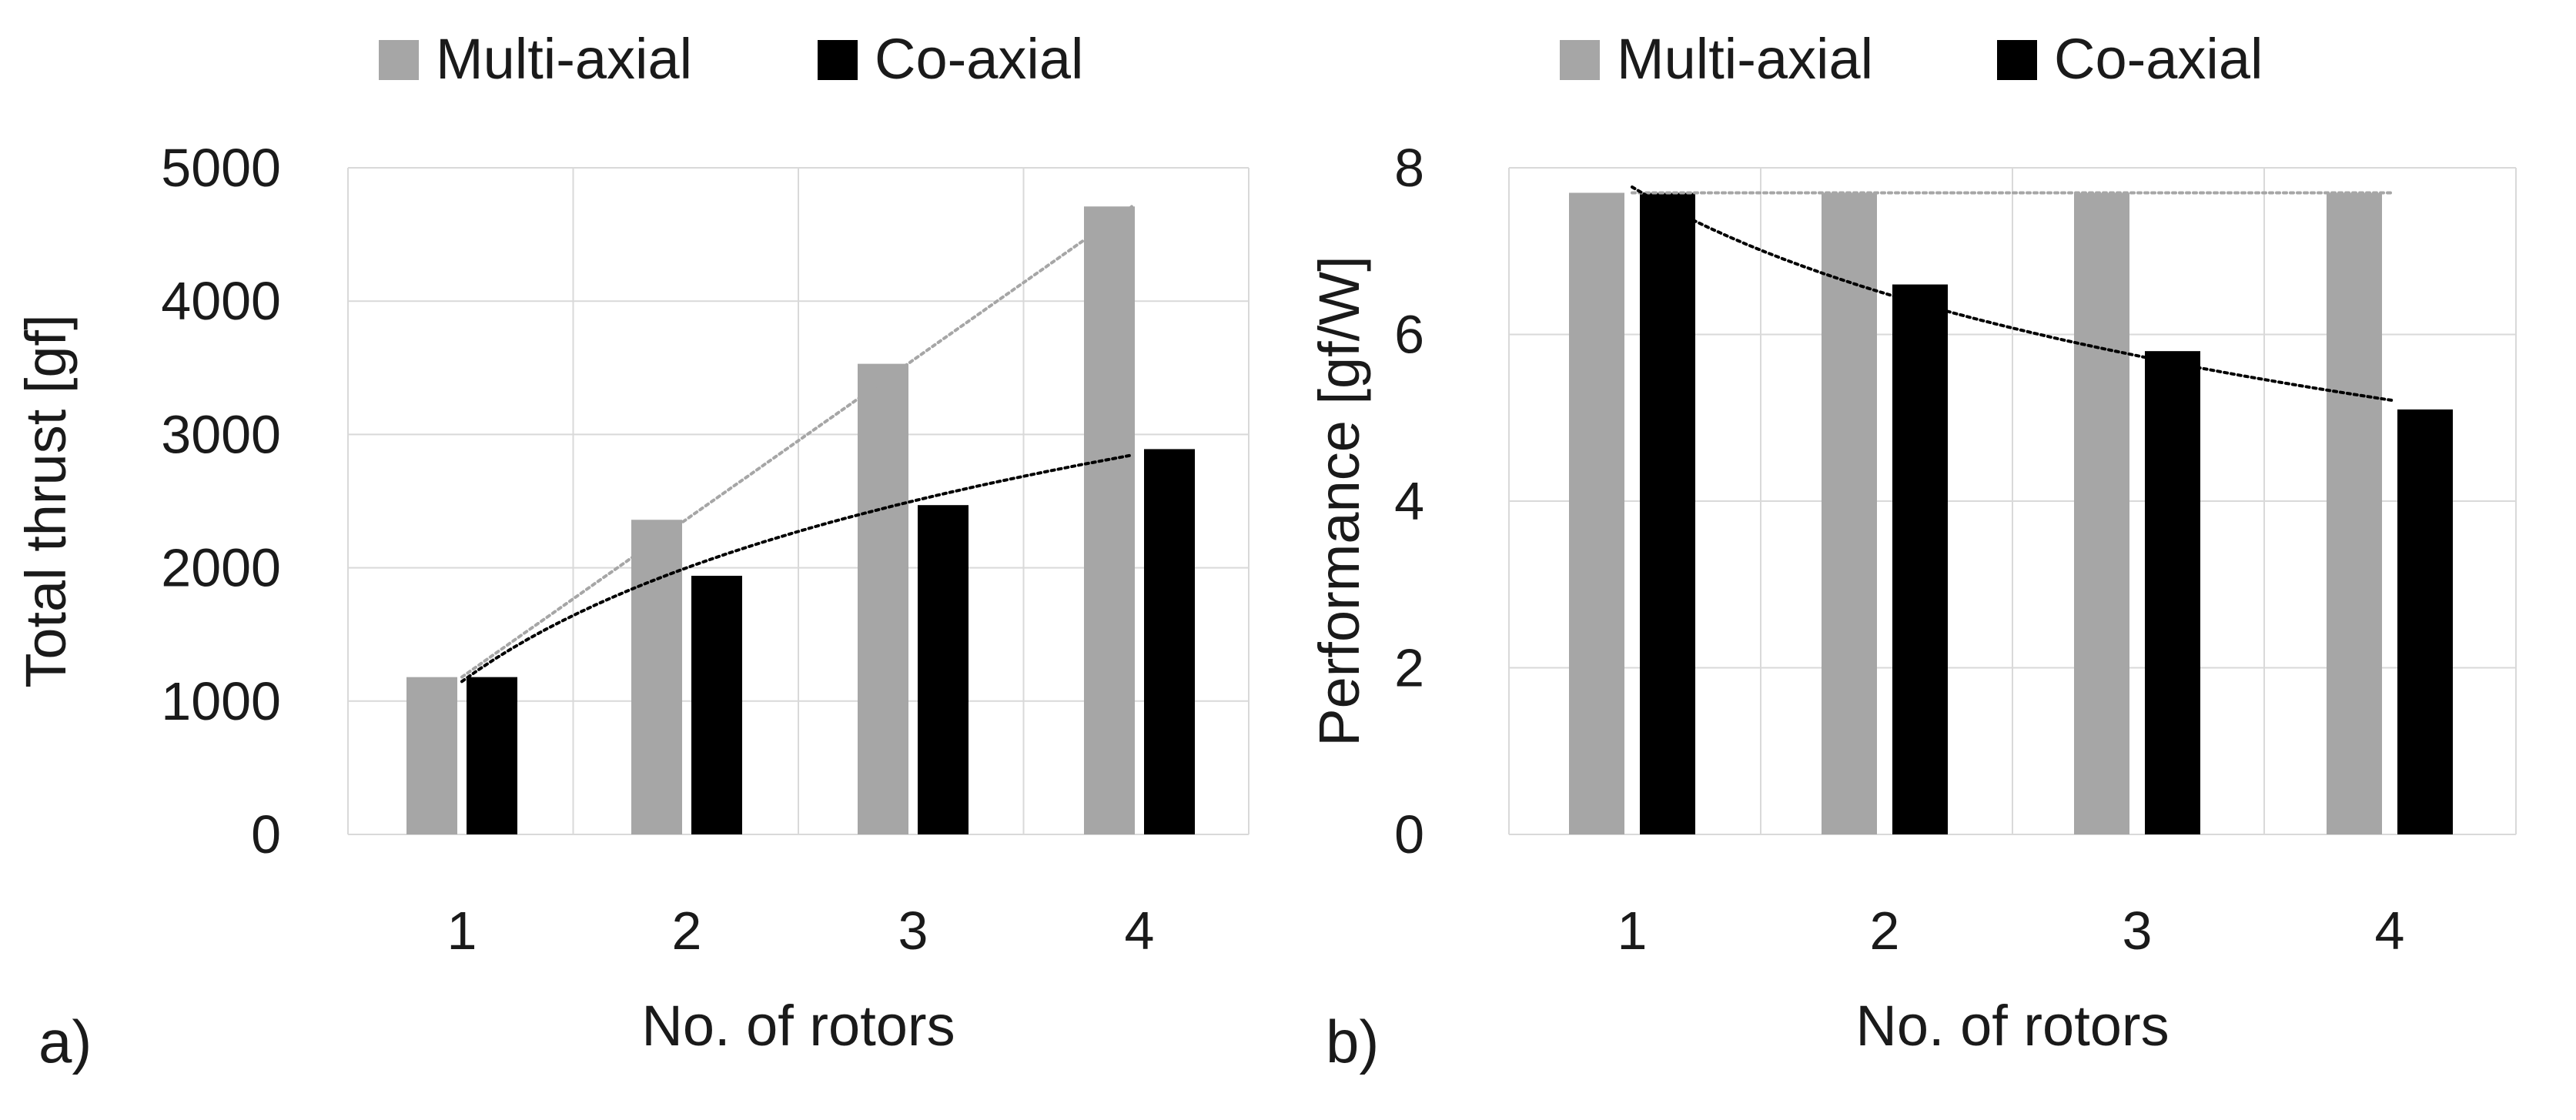  What do you see at coordinates (221, 568) in the screenshot?
I see `y-tick-label: 2000` at bounding box center [221, 568].